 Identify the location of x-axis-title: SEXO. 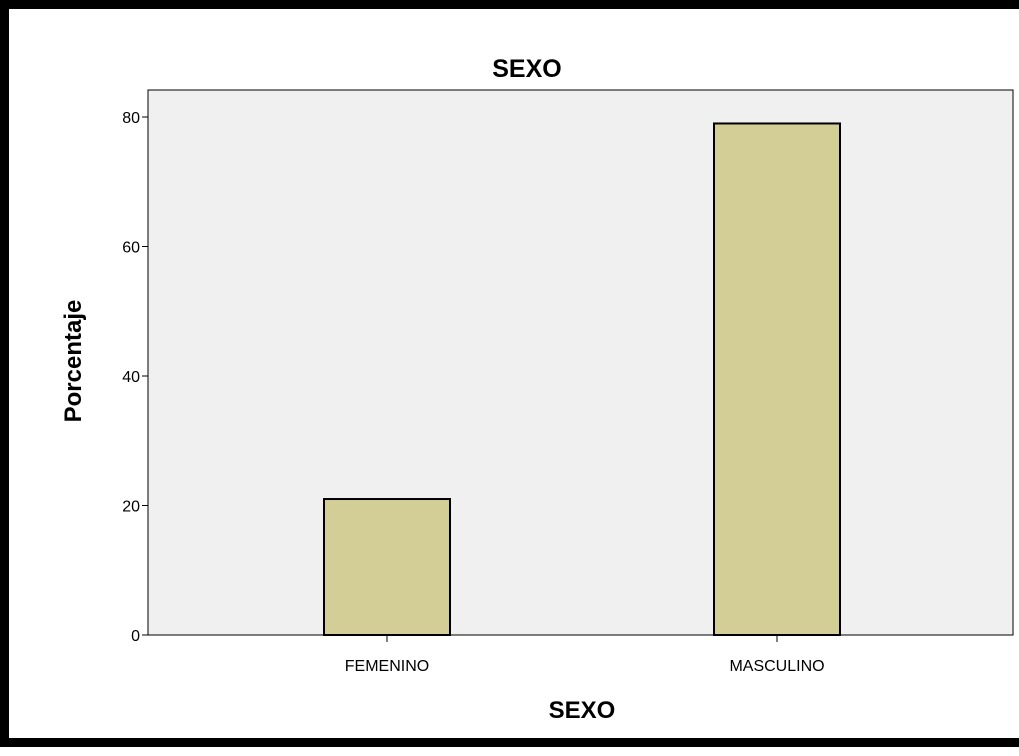
(582, 710).